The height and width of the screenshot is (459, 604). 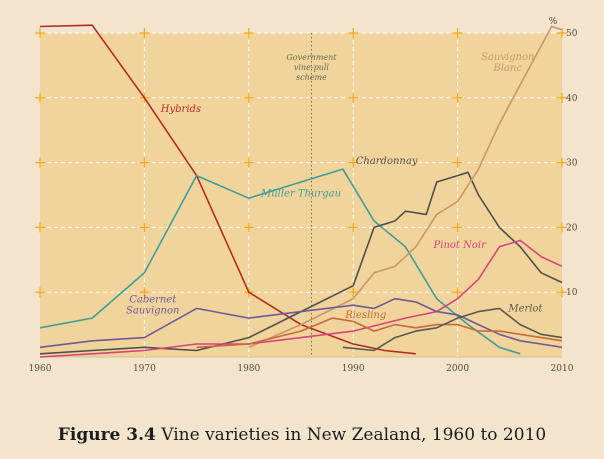 What do you see at coordinates (572, 293) in the screenshot?
I see `y-tick-label: 10` at bounding box center [572, 293].